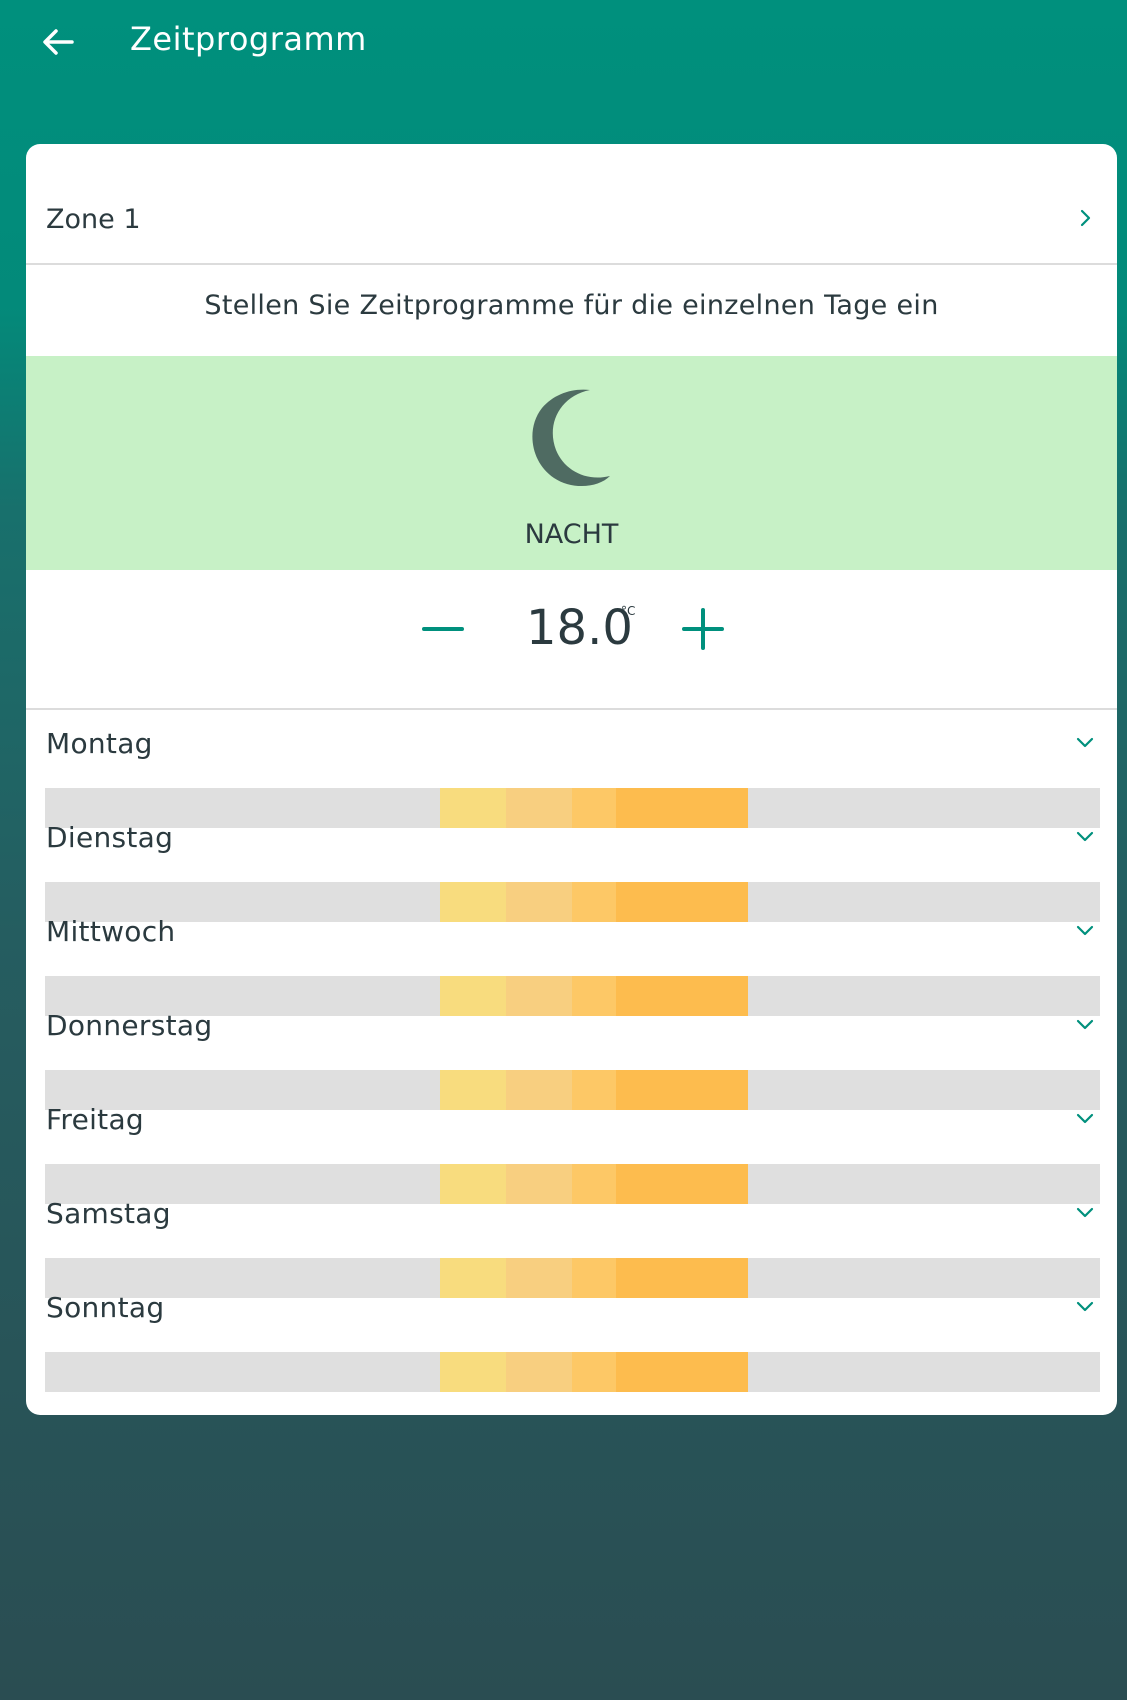 The image size is (1127, 1700). I want to click on temperature-value: 18.0, so click(579, 628).